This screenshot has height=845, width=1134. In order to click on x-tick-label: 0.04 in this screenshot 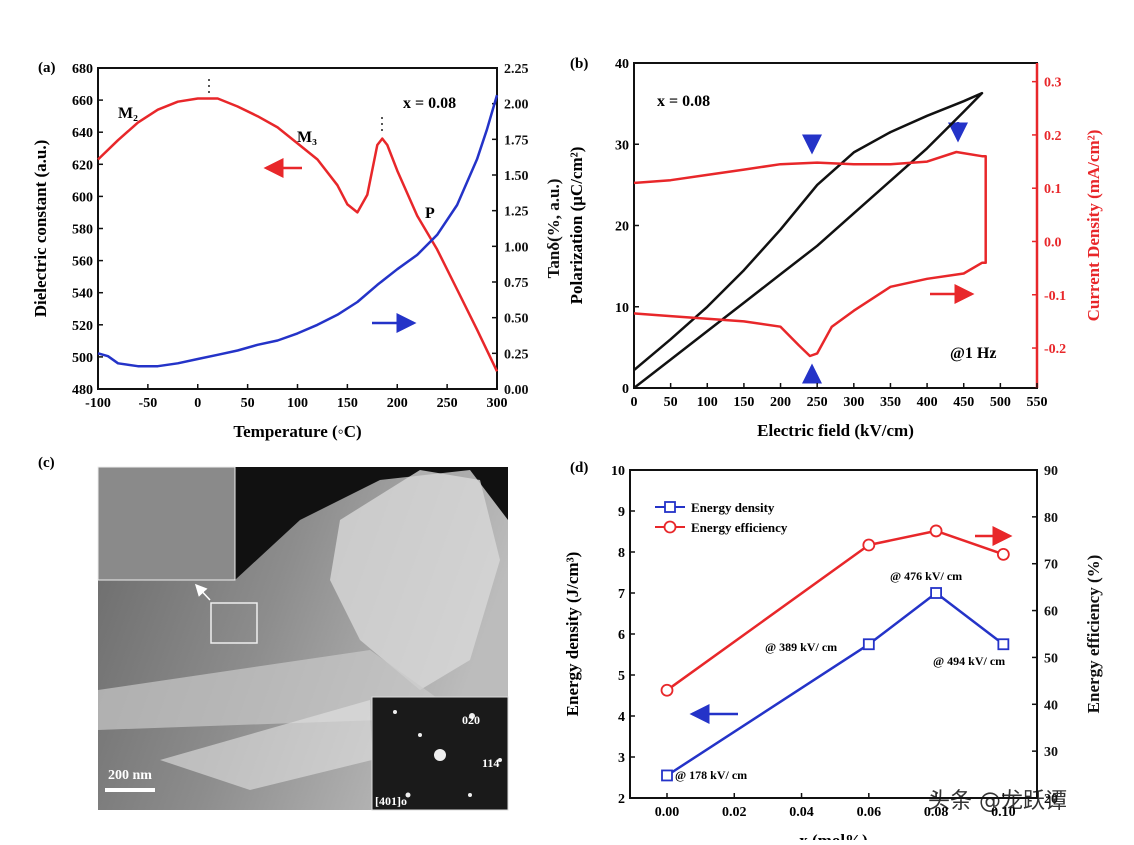, I will do `click(801, 812)`.